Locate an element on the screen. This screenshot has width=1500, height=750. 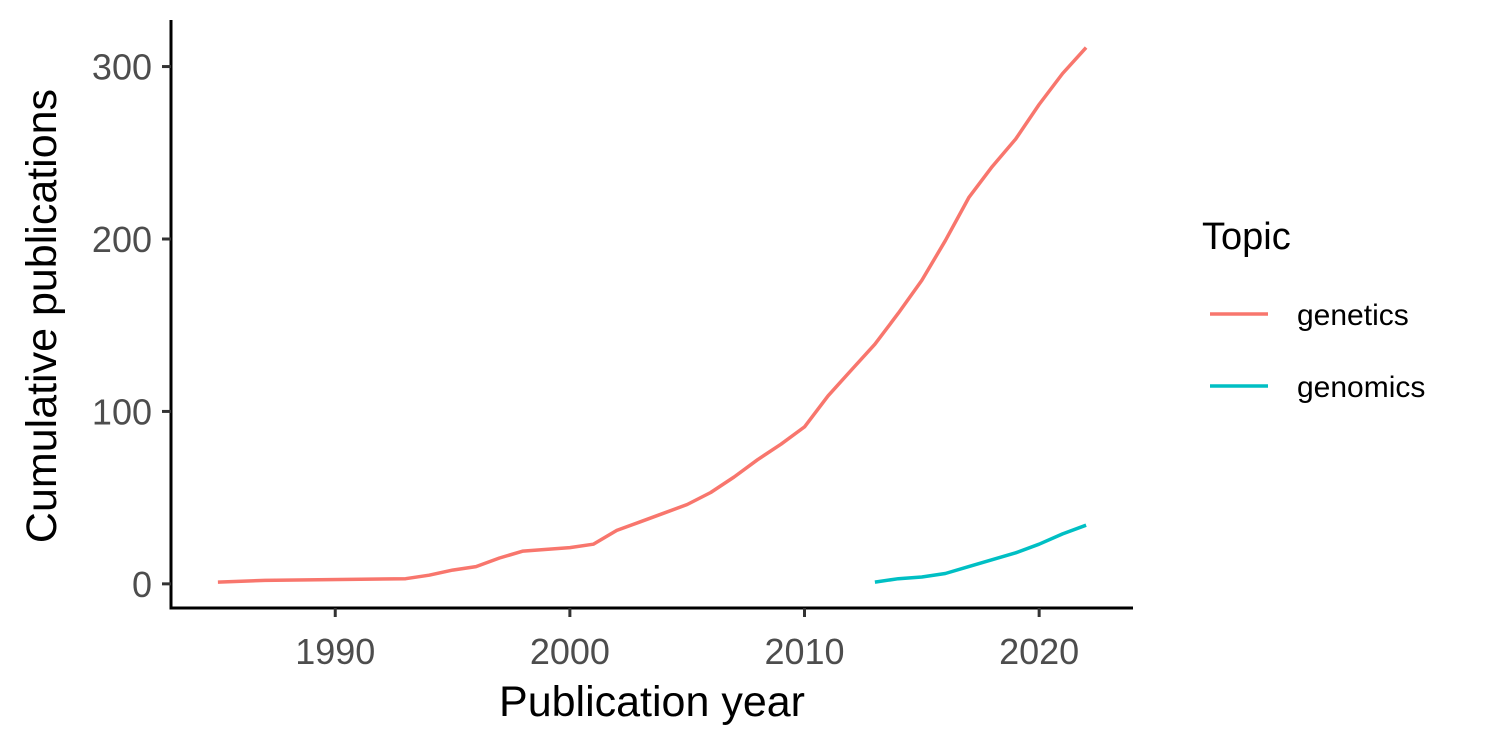
y-tick-label: 0 is located at coordinates (142, 584).